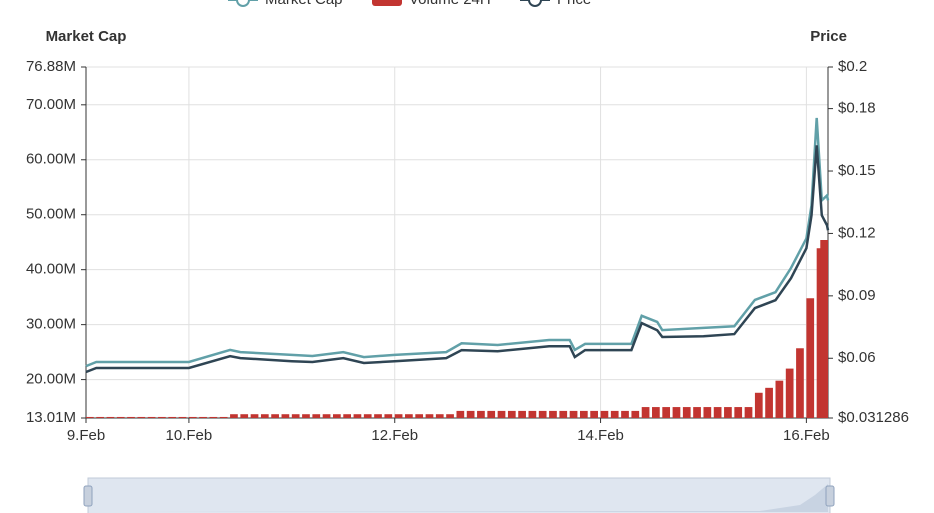  What do you see at coordinates (857, 108) in the screenshot?
I see `y2-tick-label: $0.18` at bounding box center [857, 108].